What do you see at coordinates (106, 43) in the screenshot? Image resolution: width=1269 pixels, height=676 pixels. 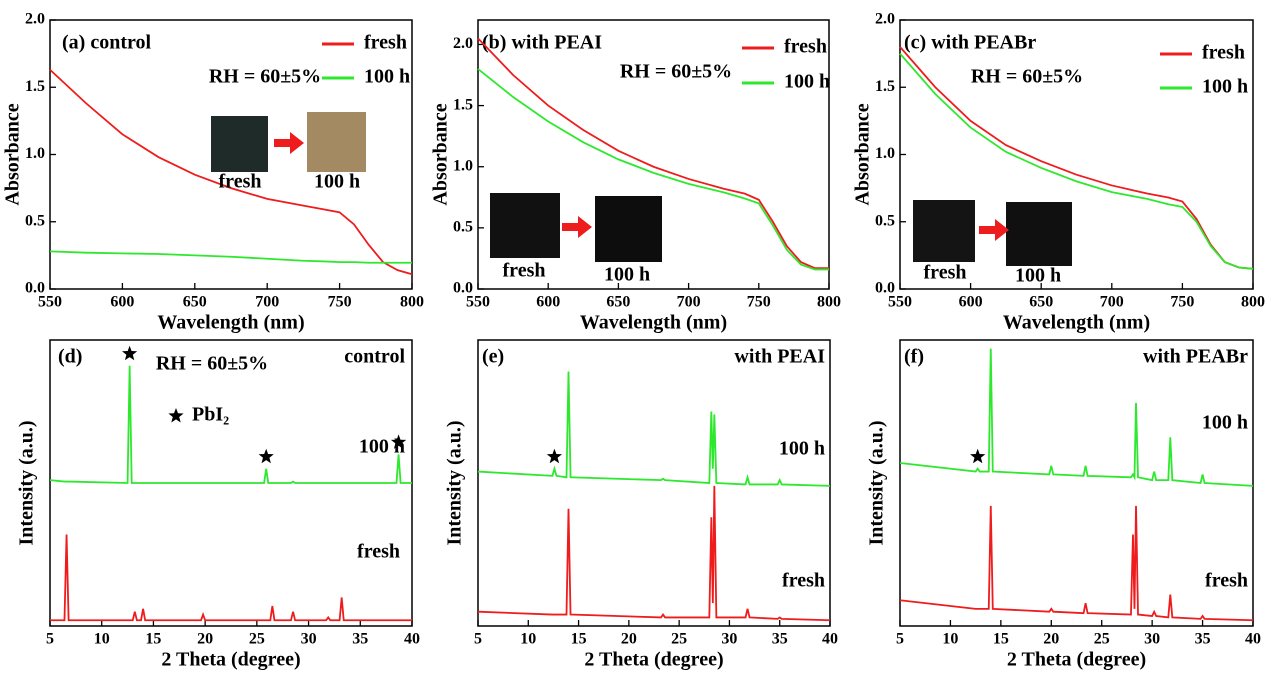 I see `panel-title: (a) control` at bounding box center [106, 43].